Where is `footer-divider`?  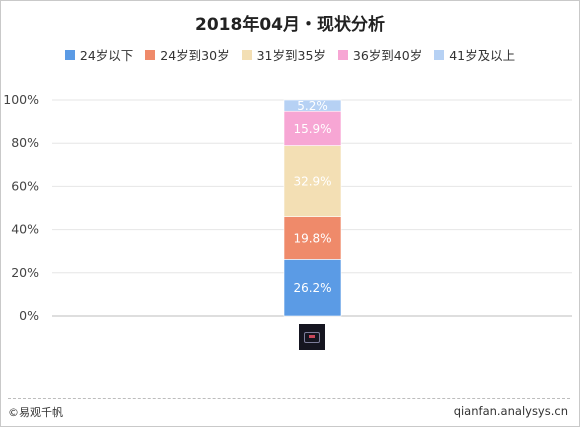 footer-divider is located at coordinates (289, 398).